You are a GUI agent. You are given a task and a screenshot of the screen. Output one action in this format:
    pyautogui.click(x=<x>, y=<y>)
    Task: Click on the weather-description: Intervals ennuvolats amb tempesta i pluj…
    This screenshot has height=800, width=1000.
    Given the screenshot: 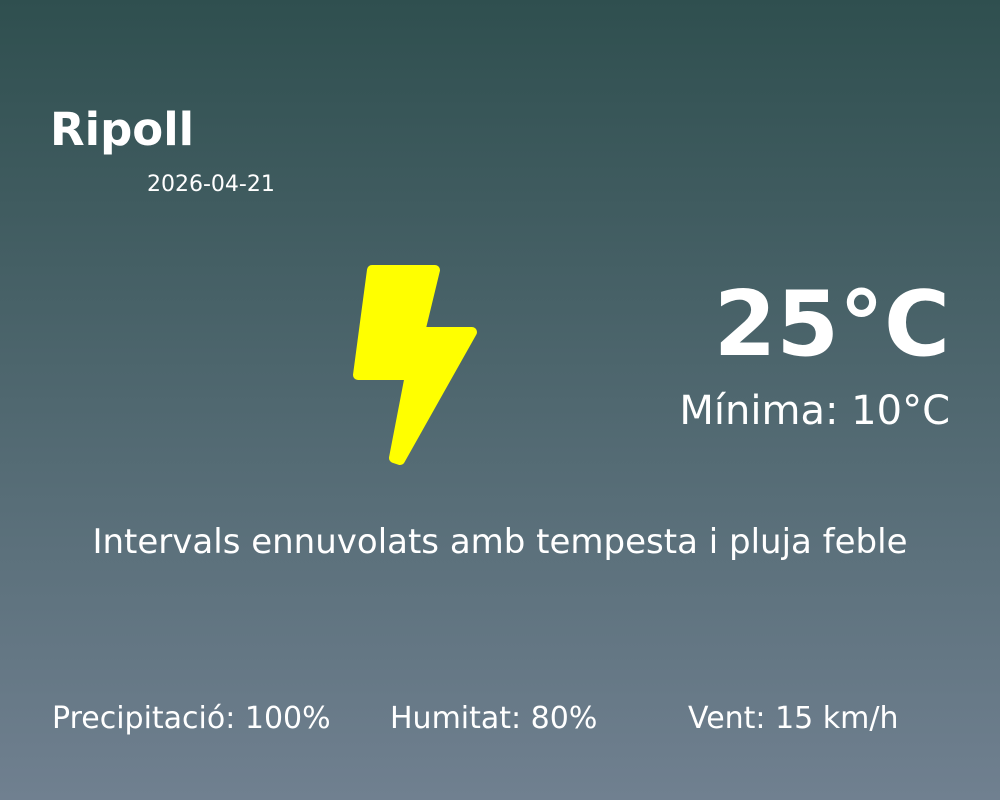 What is the action you would take?
    pyautogui.click(x=500, y=542)
    